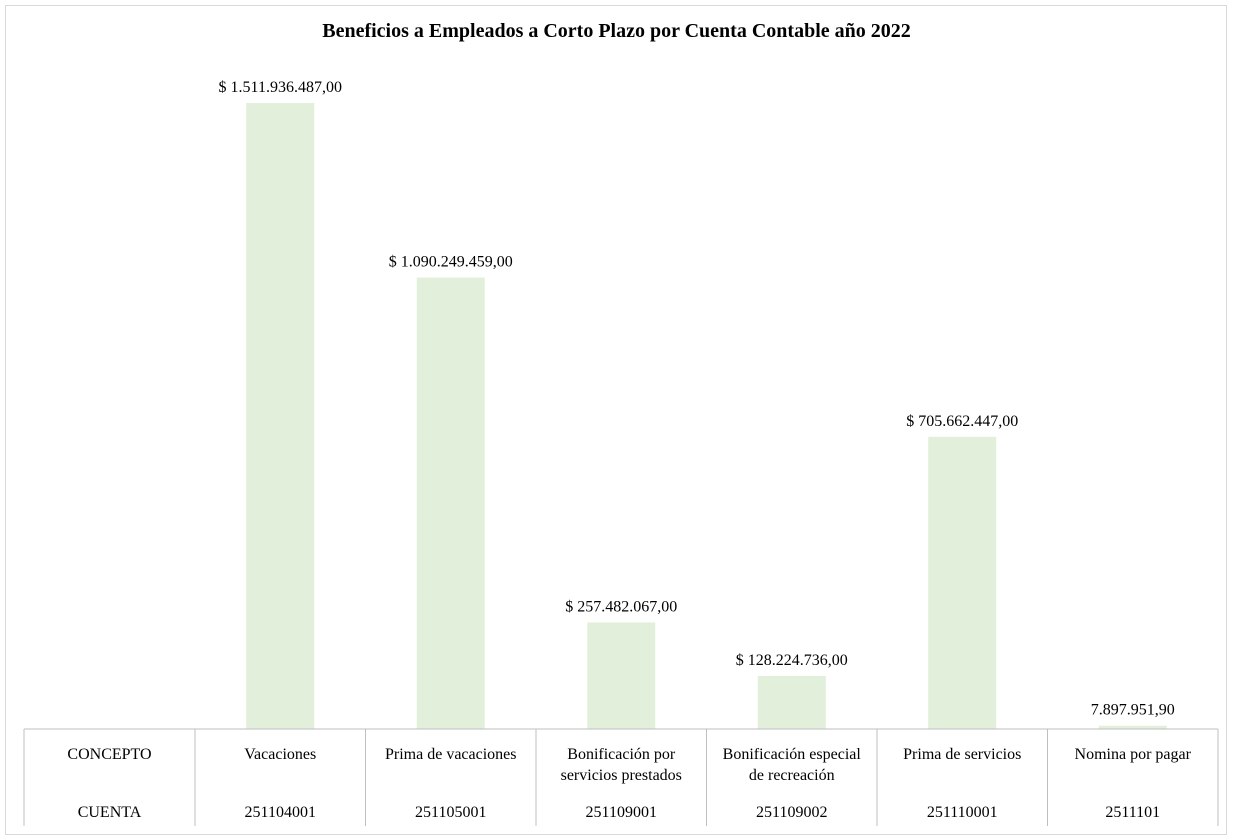 This screenshot has width=1233, height=835. I want to click on account-label-6: 2511101, so click(1132, 812).